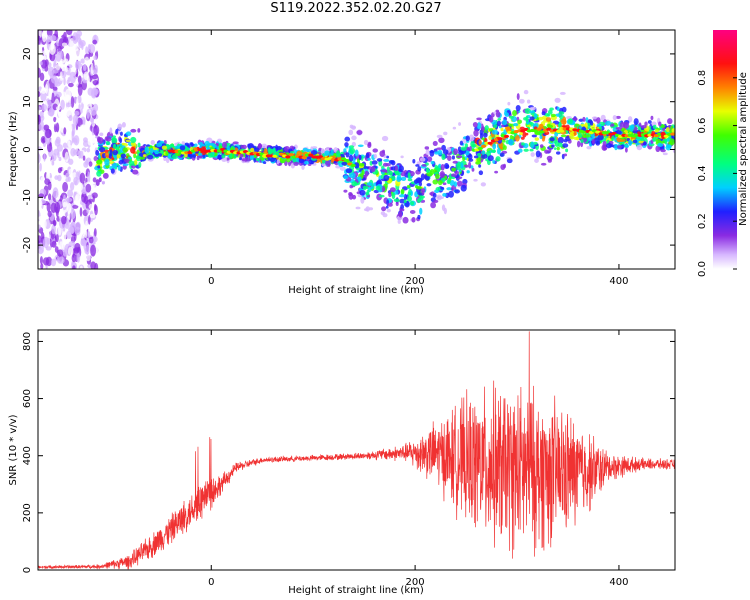 This screenshot has width=750, height=600. I want to click on snr-y-tick-label: 800, so click(27, 341).